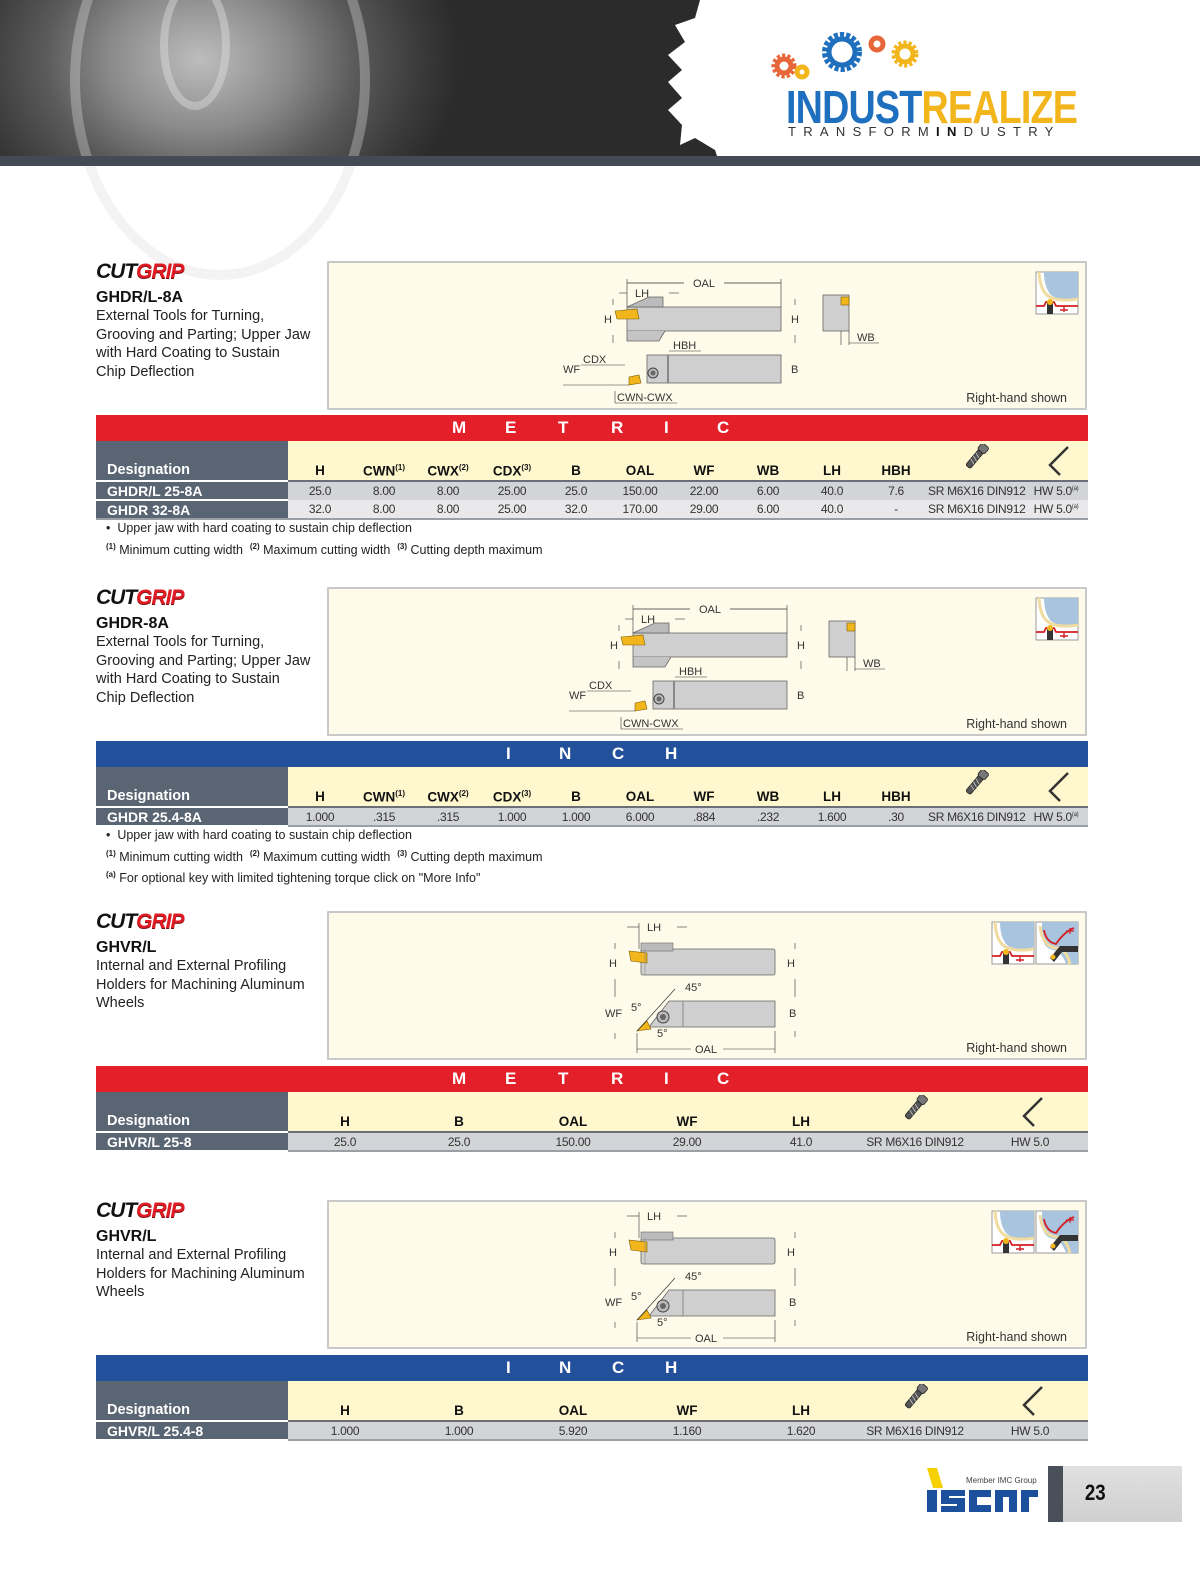  Describe the element at coordinates (1115, 1494) in the screenshot. I see `page-number-tab: 23` at that location.